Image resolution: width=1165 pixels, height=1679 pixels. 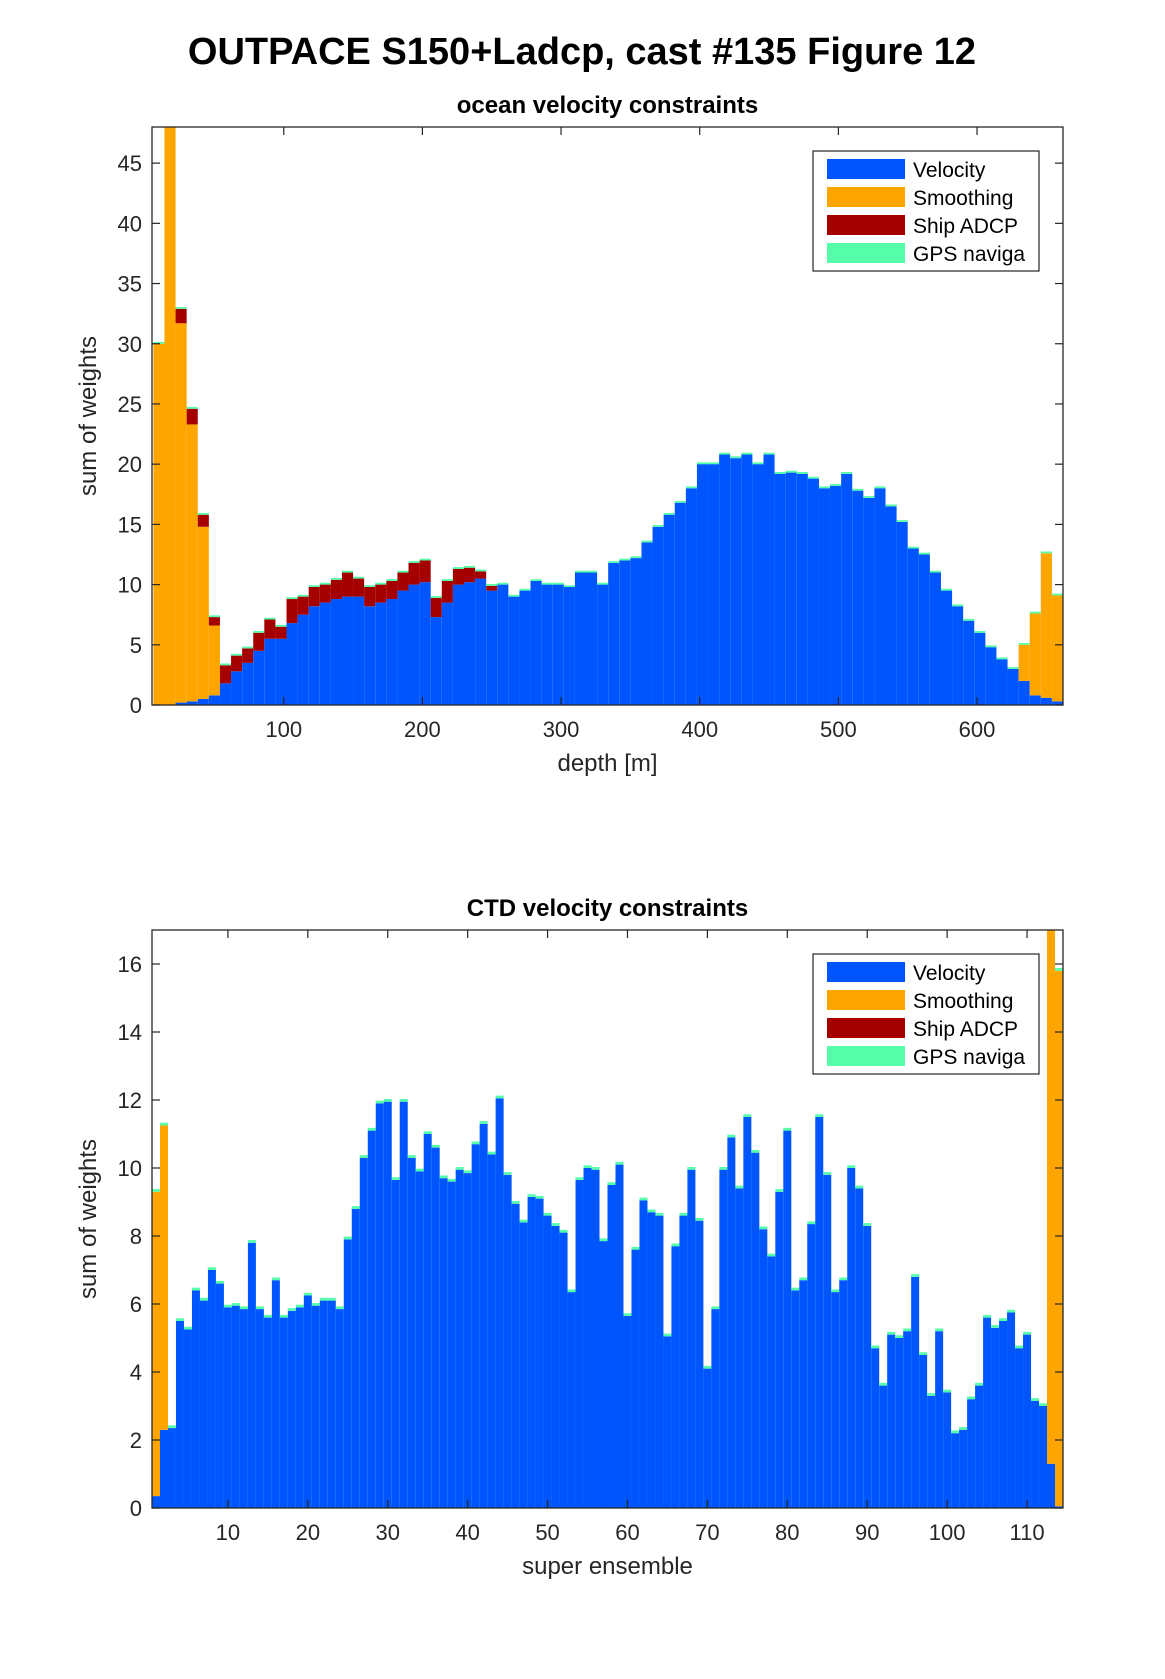 What do you see at coordinates (838, 729) in the screenshot?
I see `x-tick-label: 500` at bounding box center [838, 729].